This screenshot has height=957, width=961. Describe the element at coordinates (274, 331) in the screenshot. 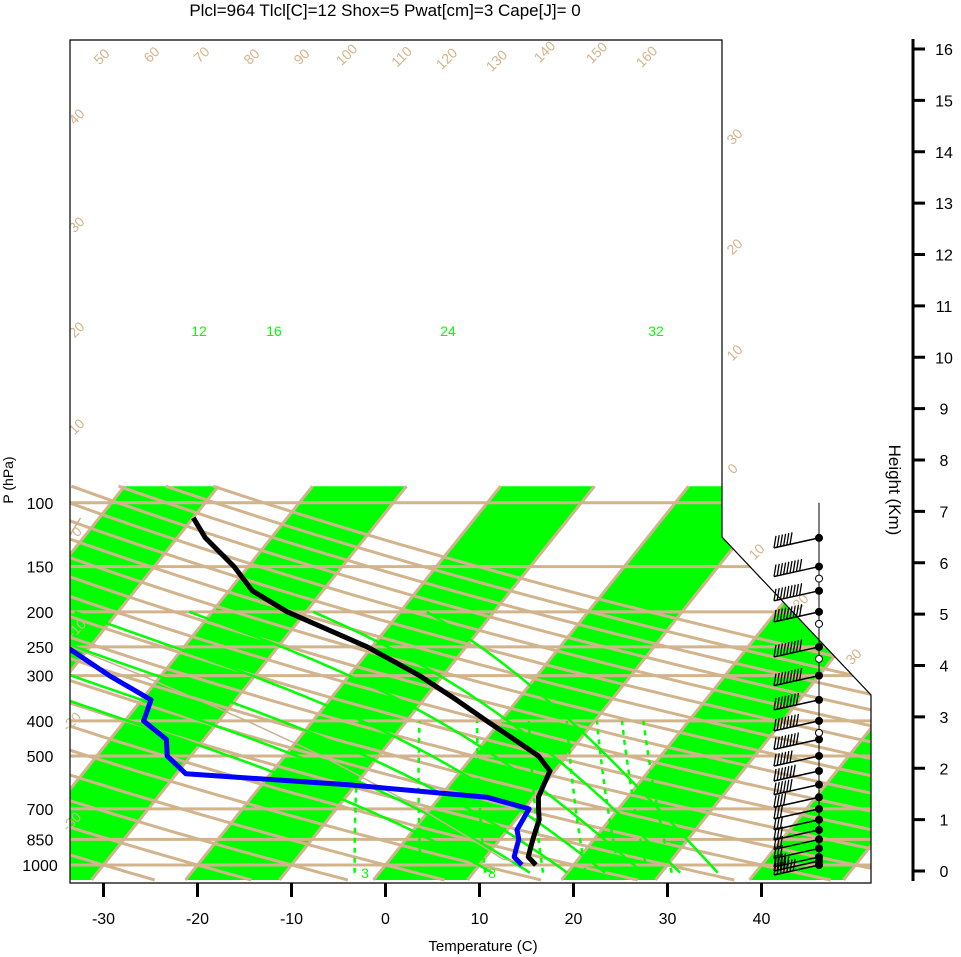

I see `moist-adiabat-label: 16` at that location.